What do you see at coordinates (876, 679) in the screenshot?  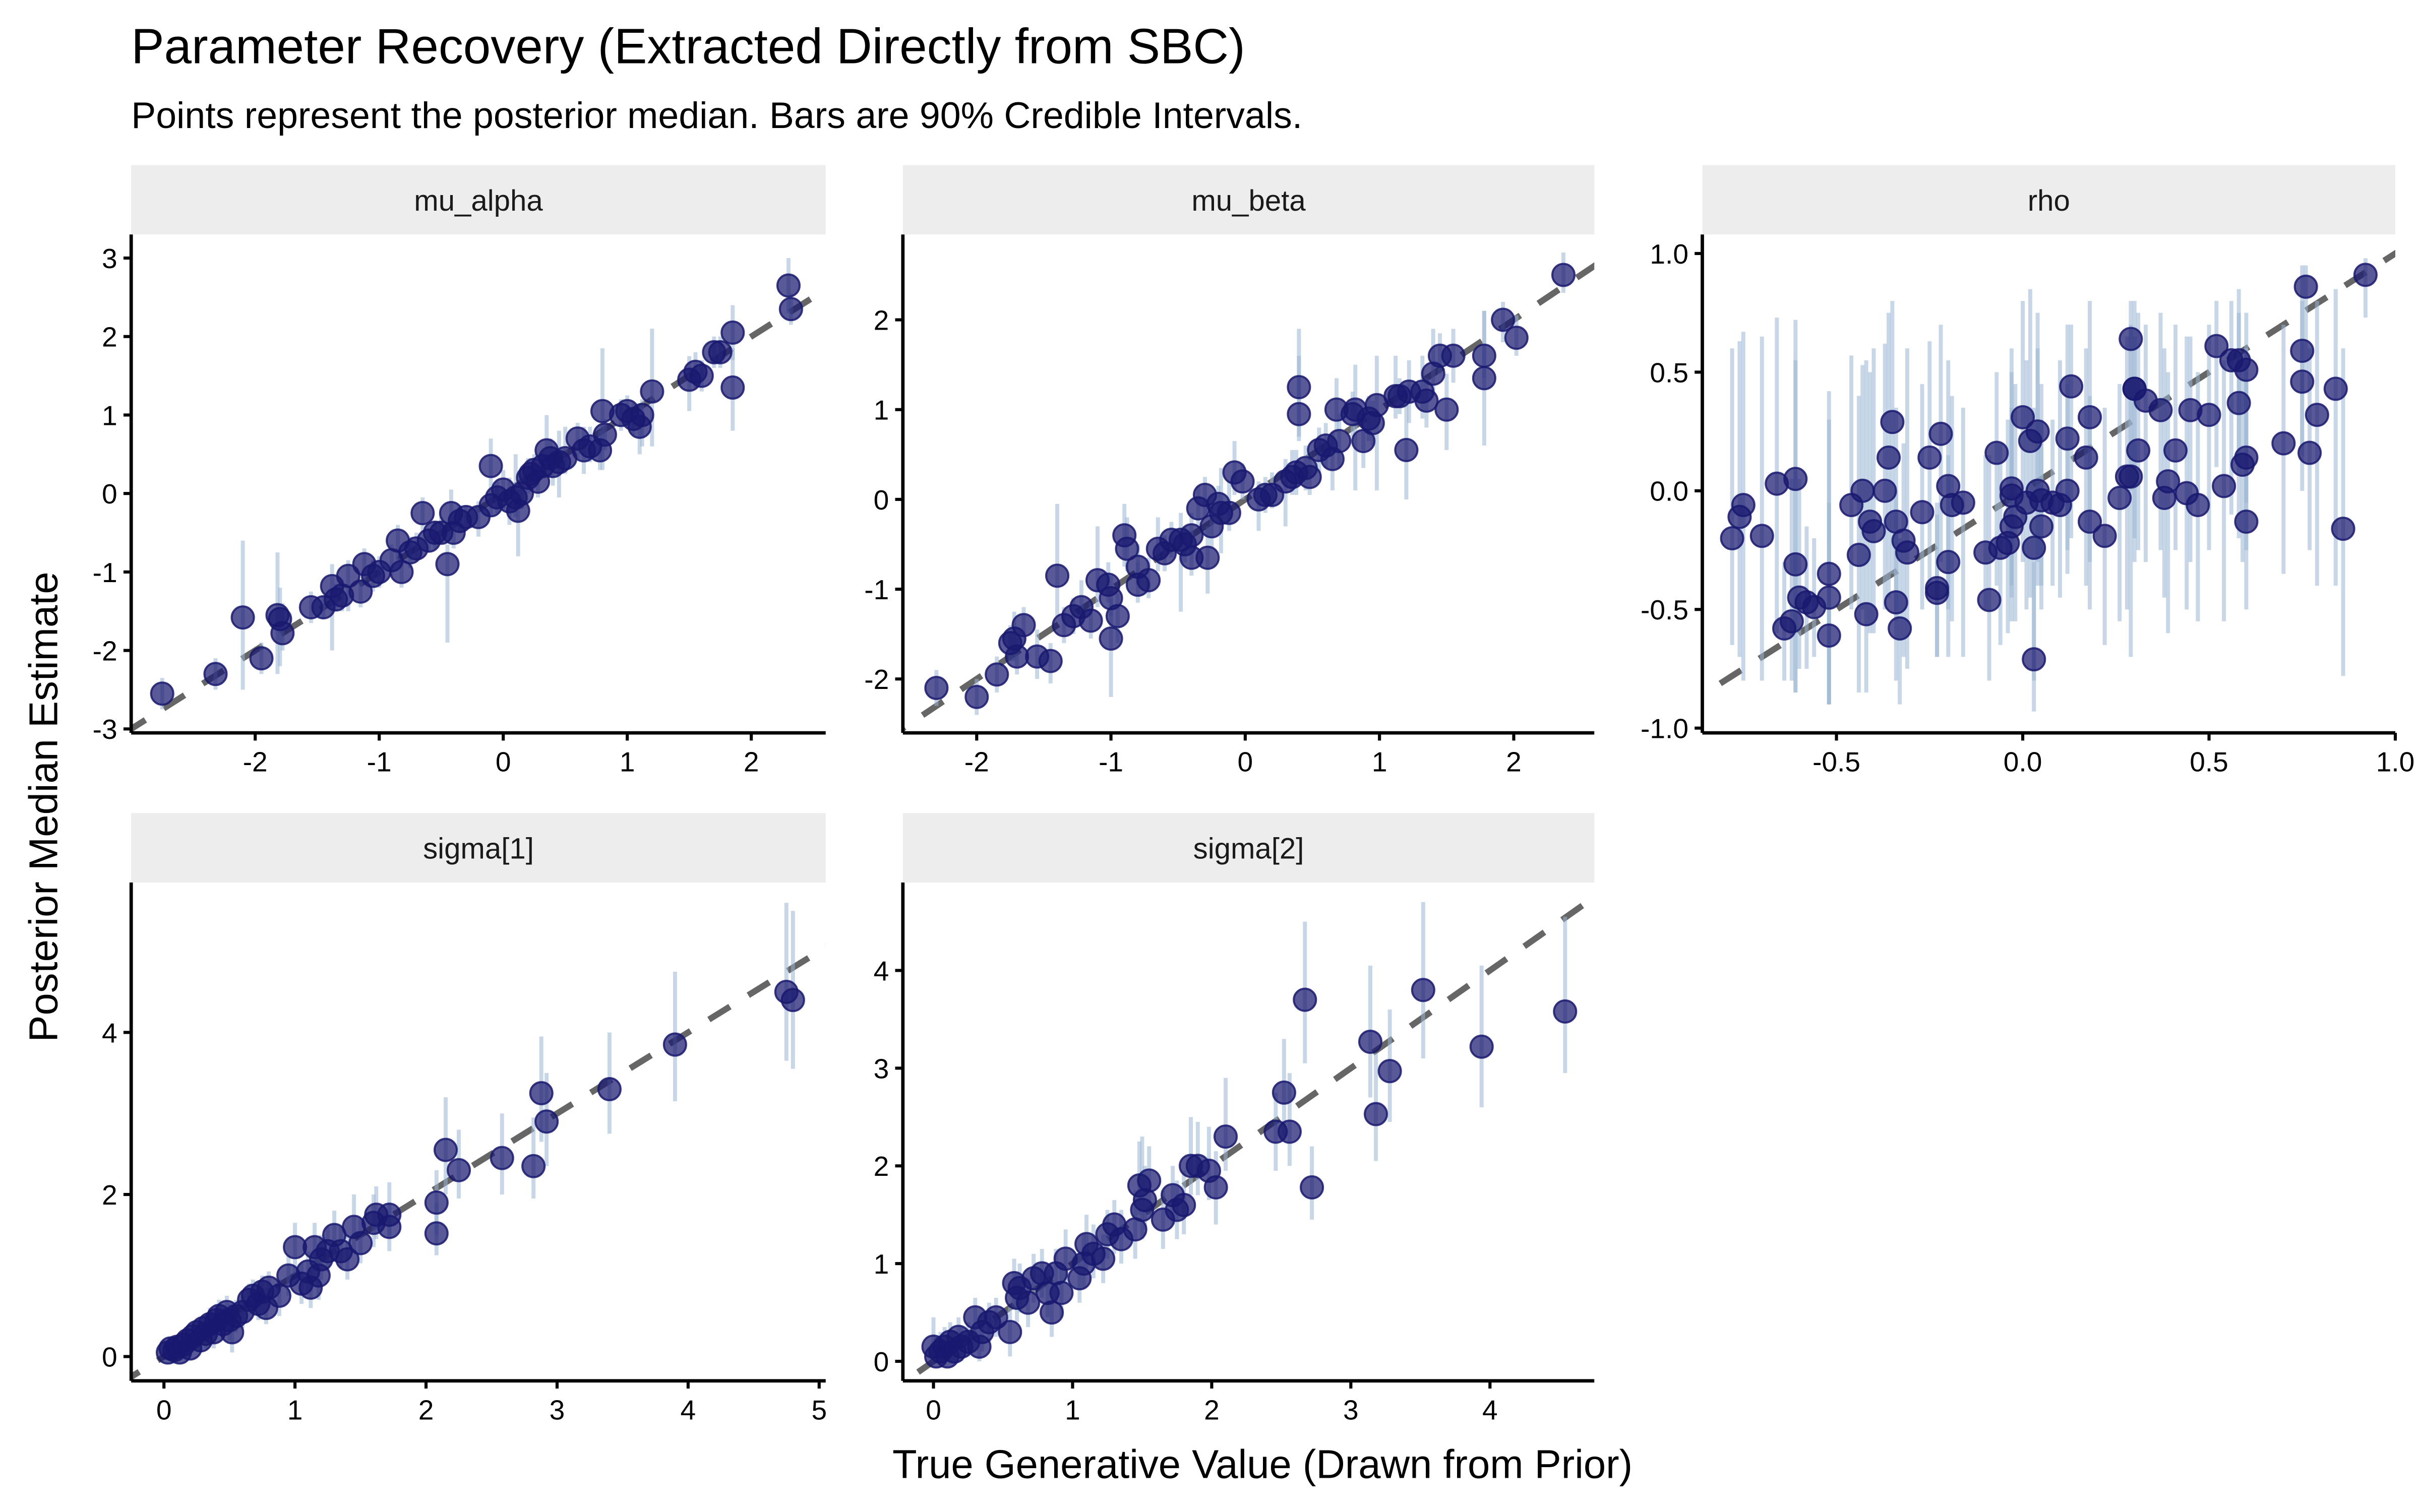 I see `y-tick-label: -2` at bounding box center [876, 679].